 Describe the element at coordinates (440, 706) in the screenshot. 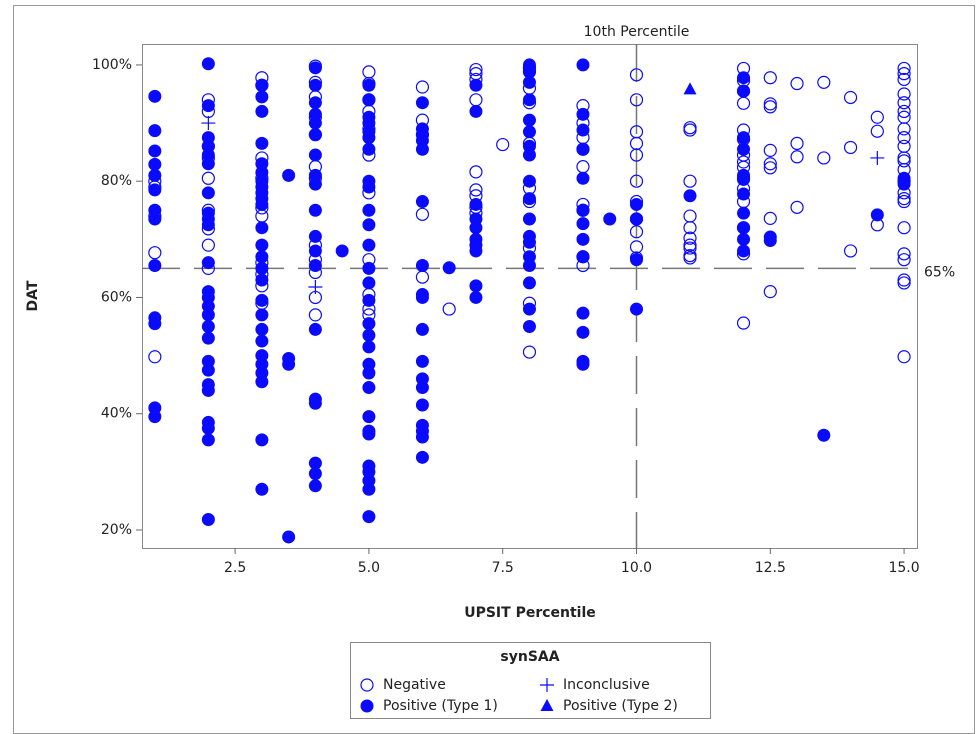

I see `legend-label: Positive (Type 1)` at that location.